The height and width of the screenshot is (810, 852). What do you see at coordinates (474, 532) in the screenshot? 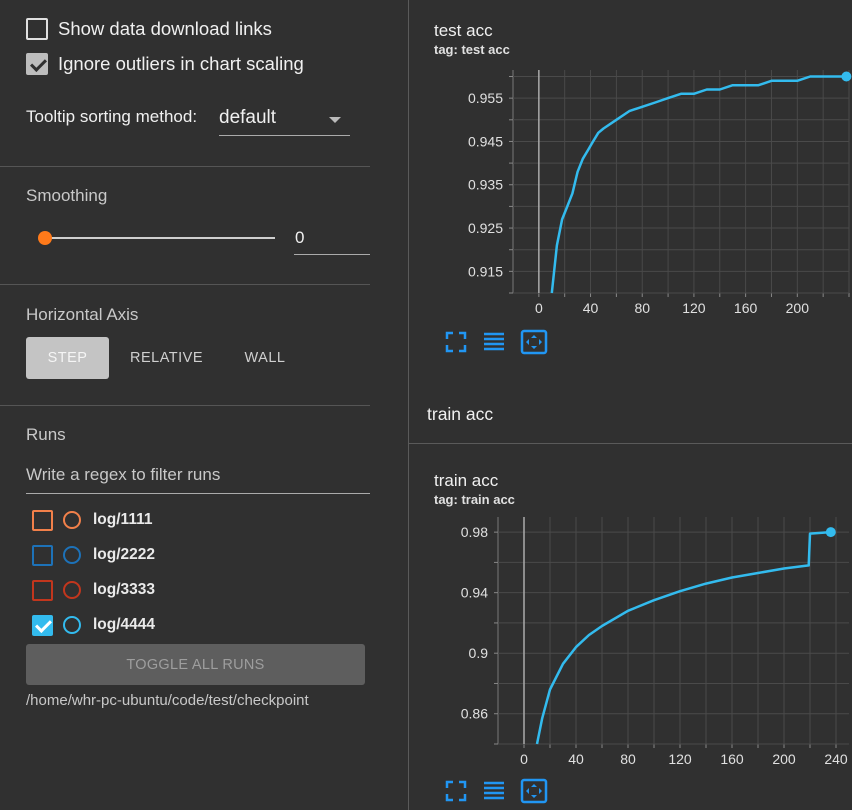
I see `y-tick-label: 0.98` at bounding box center [474, 532].